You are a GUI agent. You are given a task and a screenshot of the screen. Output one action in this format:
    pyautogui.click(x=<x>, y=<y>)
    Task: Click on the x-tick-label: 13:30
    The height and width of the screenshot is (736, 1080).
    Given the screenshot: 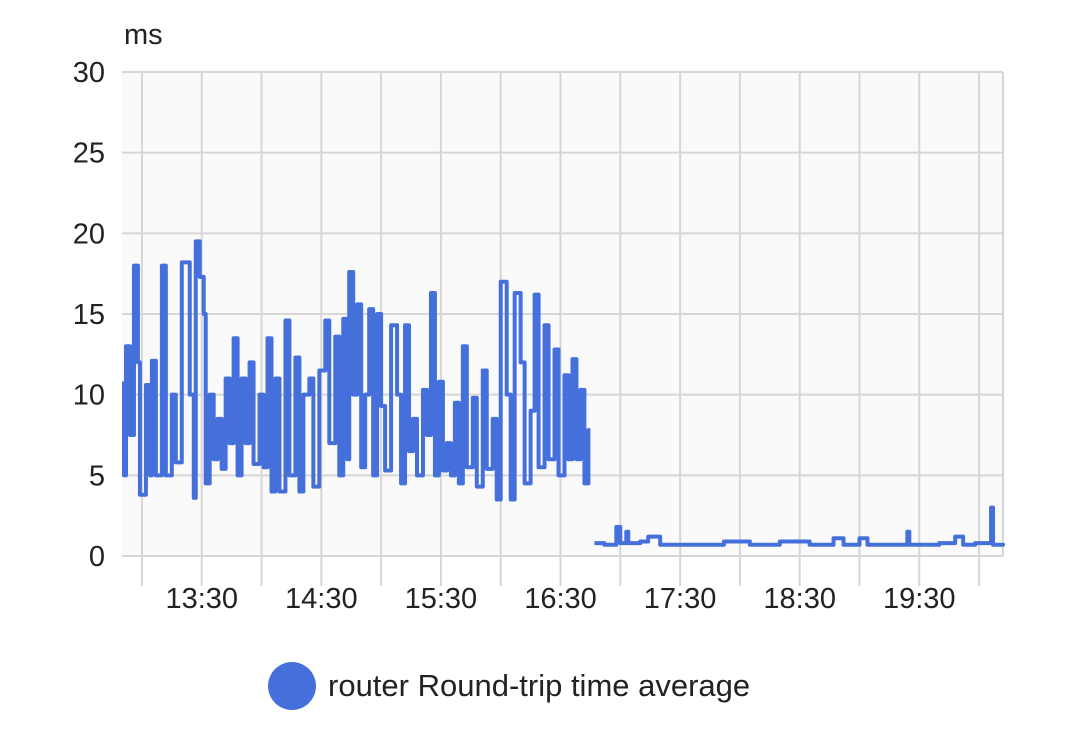 What is the action you would take?
    pyautogui.click(x=201, y=599)
    